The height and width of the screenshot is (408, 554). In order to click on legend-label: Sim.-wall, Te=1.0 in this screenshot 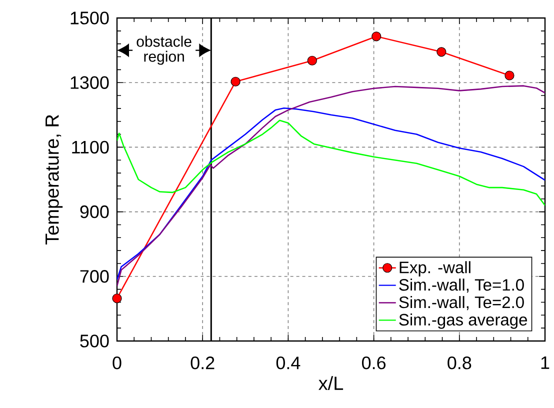, I will do `click(461, 285)`.